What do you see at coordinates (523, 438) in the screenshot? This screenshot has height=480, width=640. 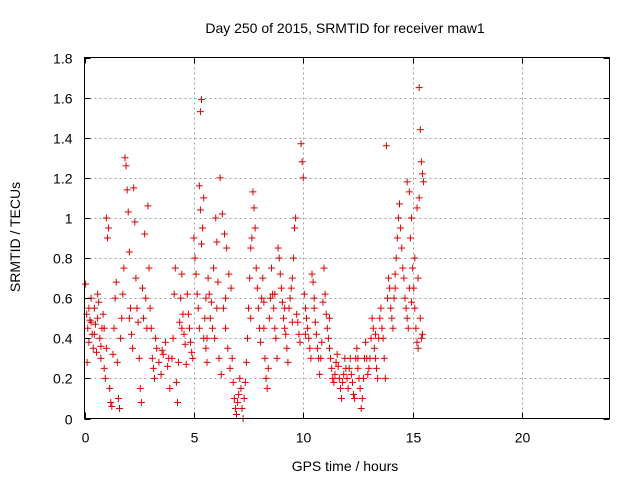 I see `x-tick-label: 20` at bounding box center [523, 438].